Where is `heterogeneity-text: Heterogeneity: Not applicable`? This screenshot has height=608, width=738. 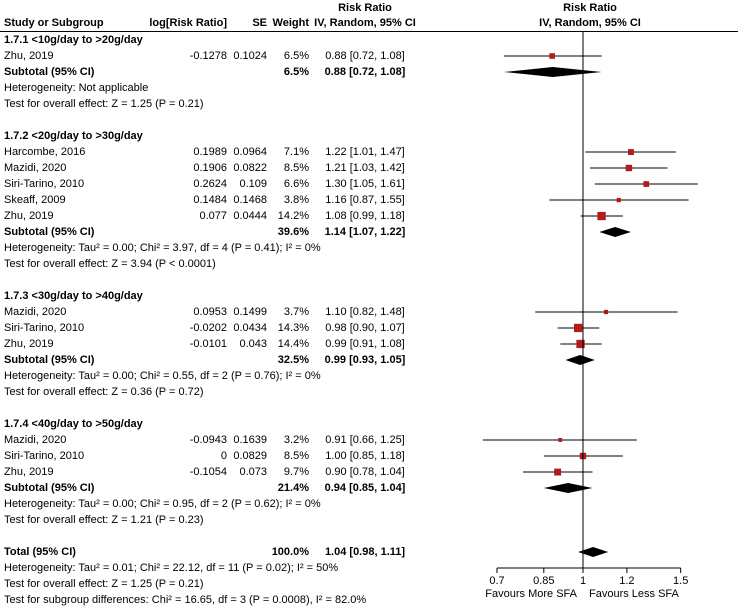 heterogeneity-text: Heterogeneity: Not applicable is located at coordinates (76, 88).